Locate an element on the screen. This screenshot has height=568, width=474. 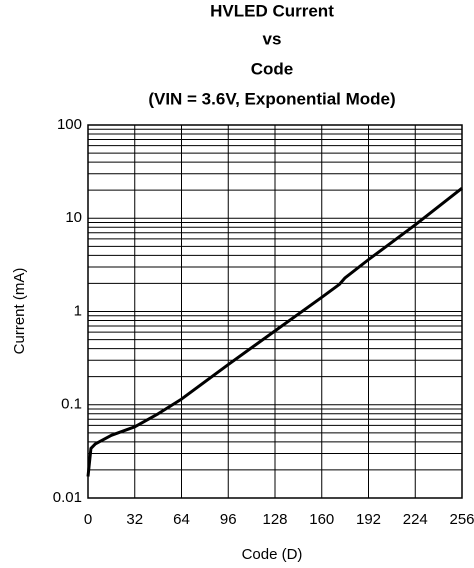
chart-title: Code is located at coordinates (272, 68).